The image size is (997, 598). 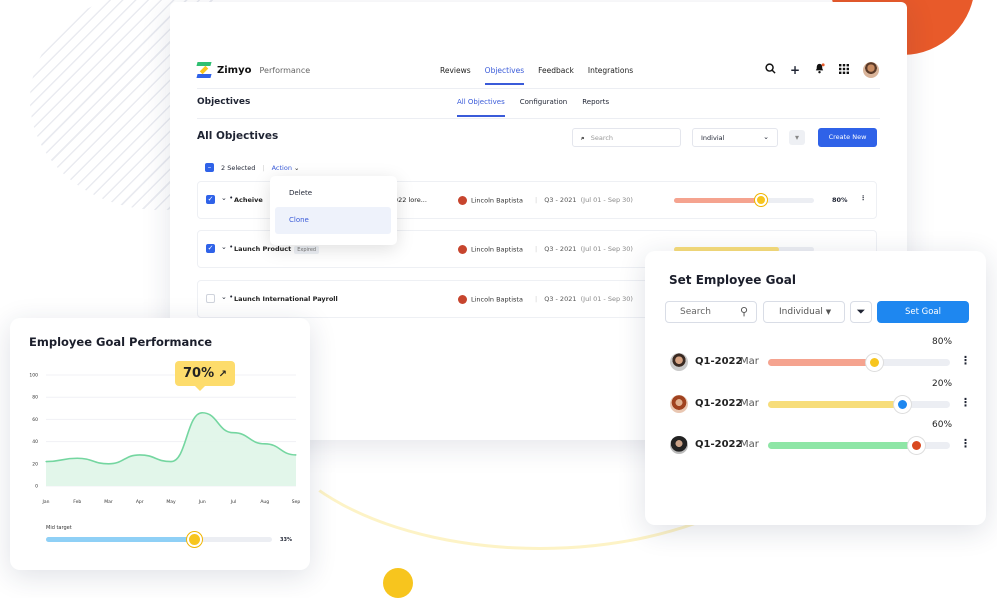 What do you see at coordinates (794, 70) in the screenshot?
I see `plus-icon: +` at bounding box center [794, 70].